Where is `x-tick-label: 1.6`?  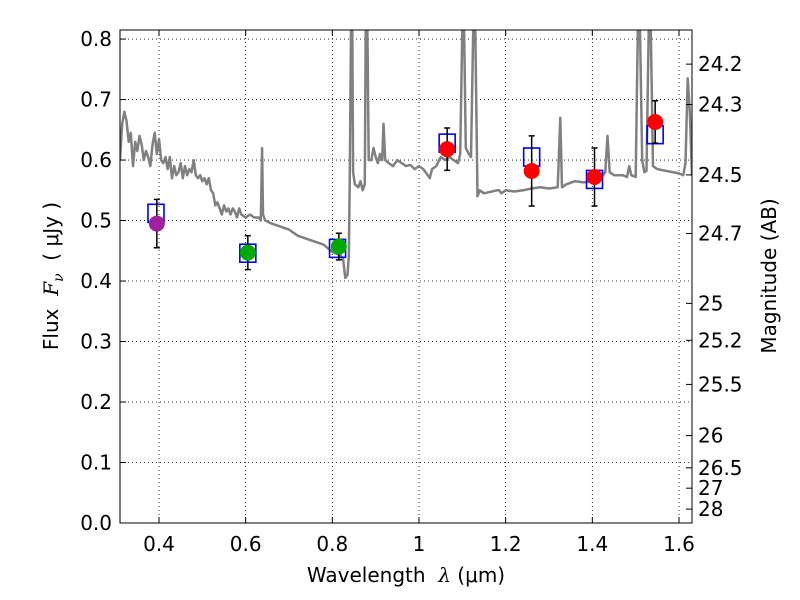 x-tick-label: 1.6 is located at coordinates (679, 544).